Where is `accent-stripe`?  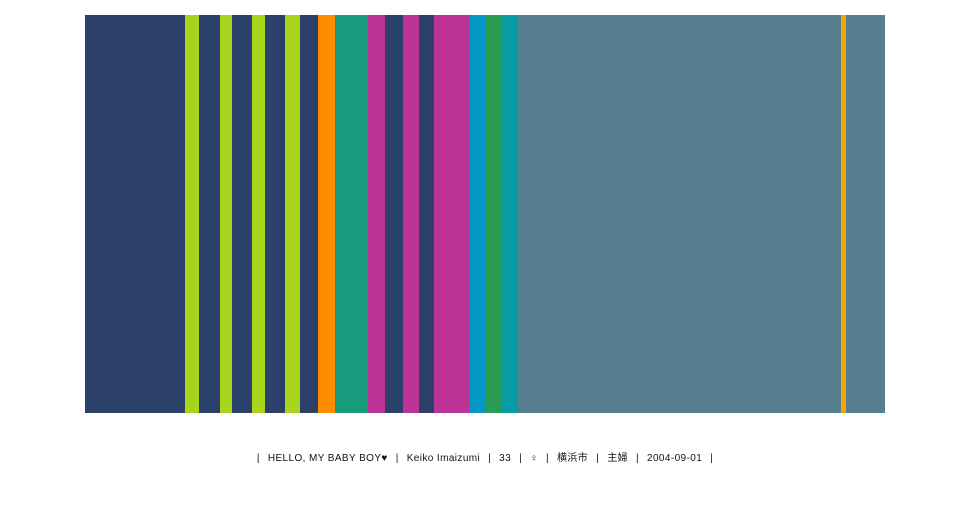 accent-stripe is located at coordinates (843, 214).